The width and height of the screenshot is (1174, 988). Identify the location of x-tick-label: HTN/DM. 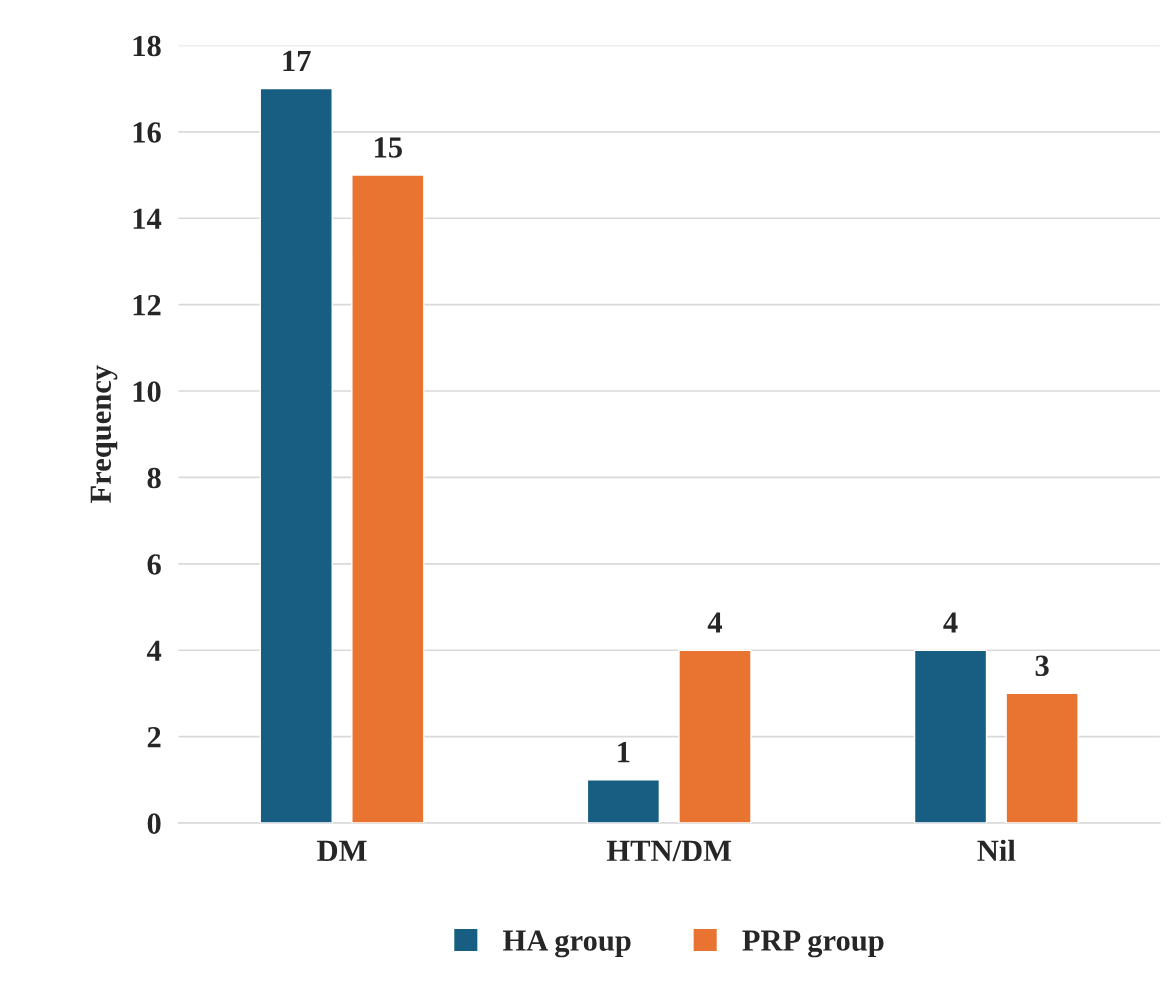
(669, 851).